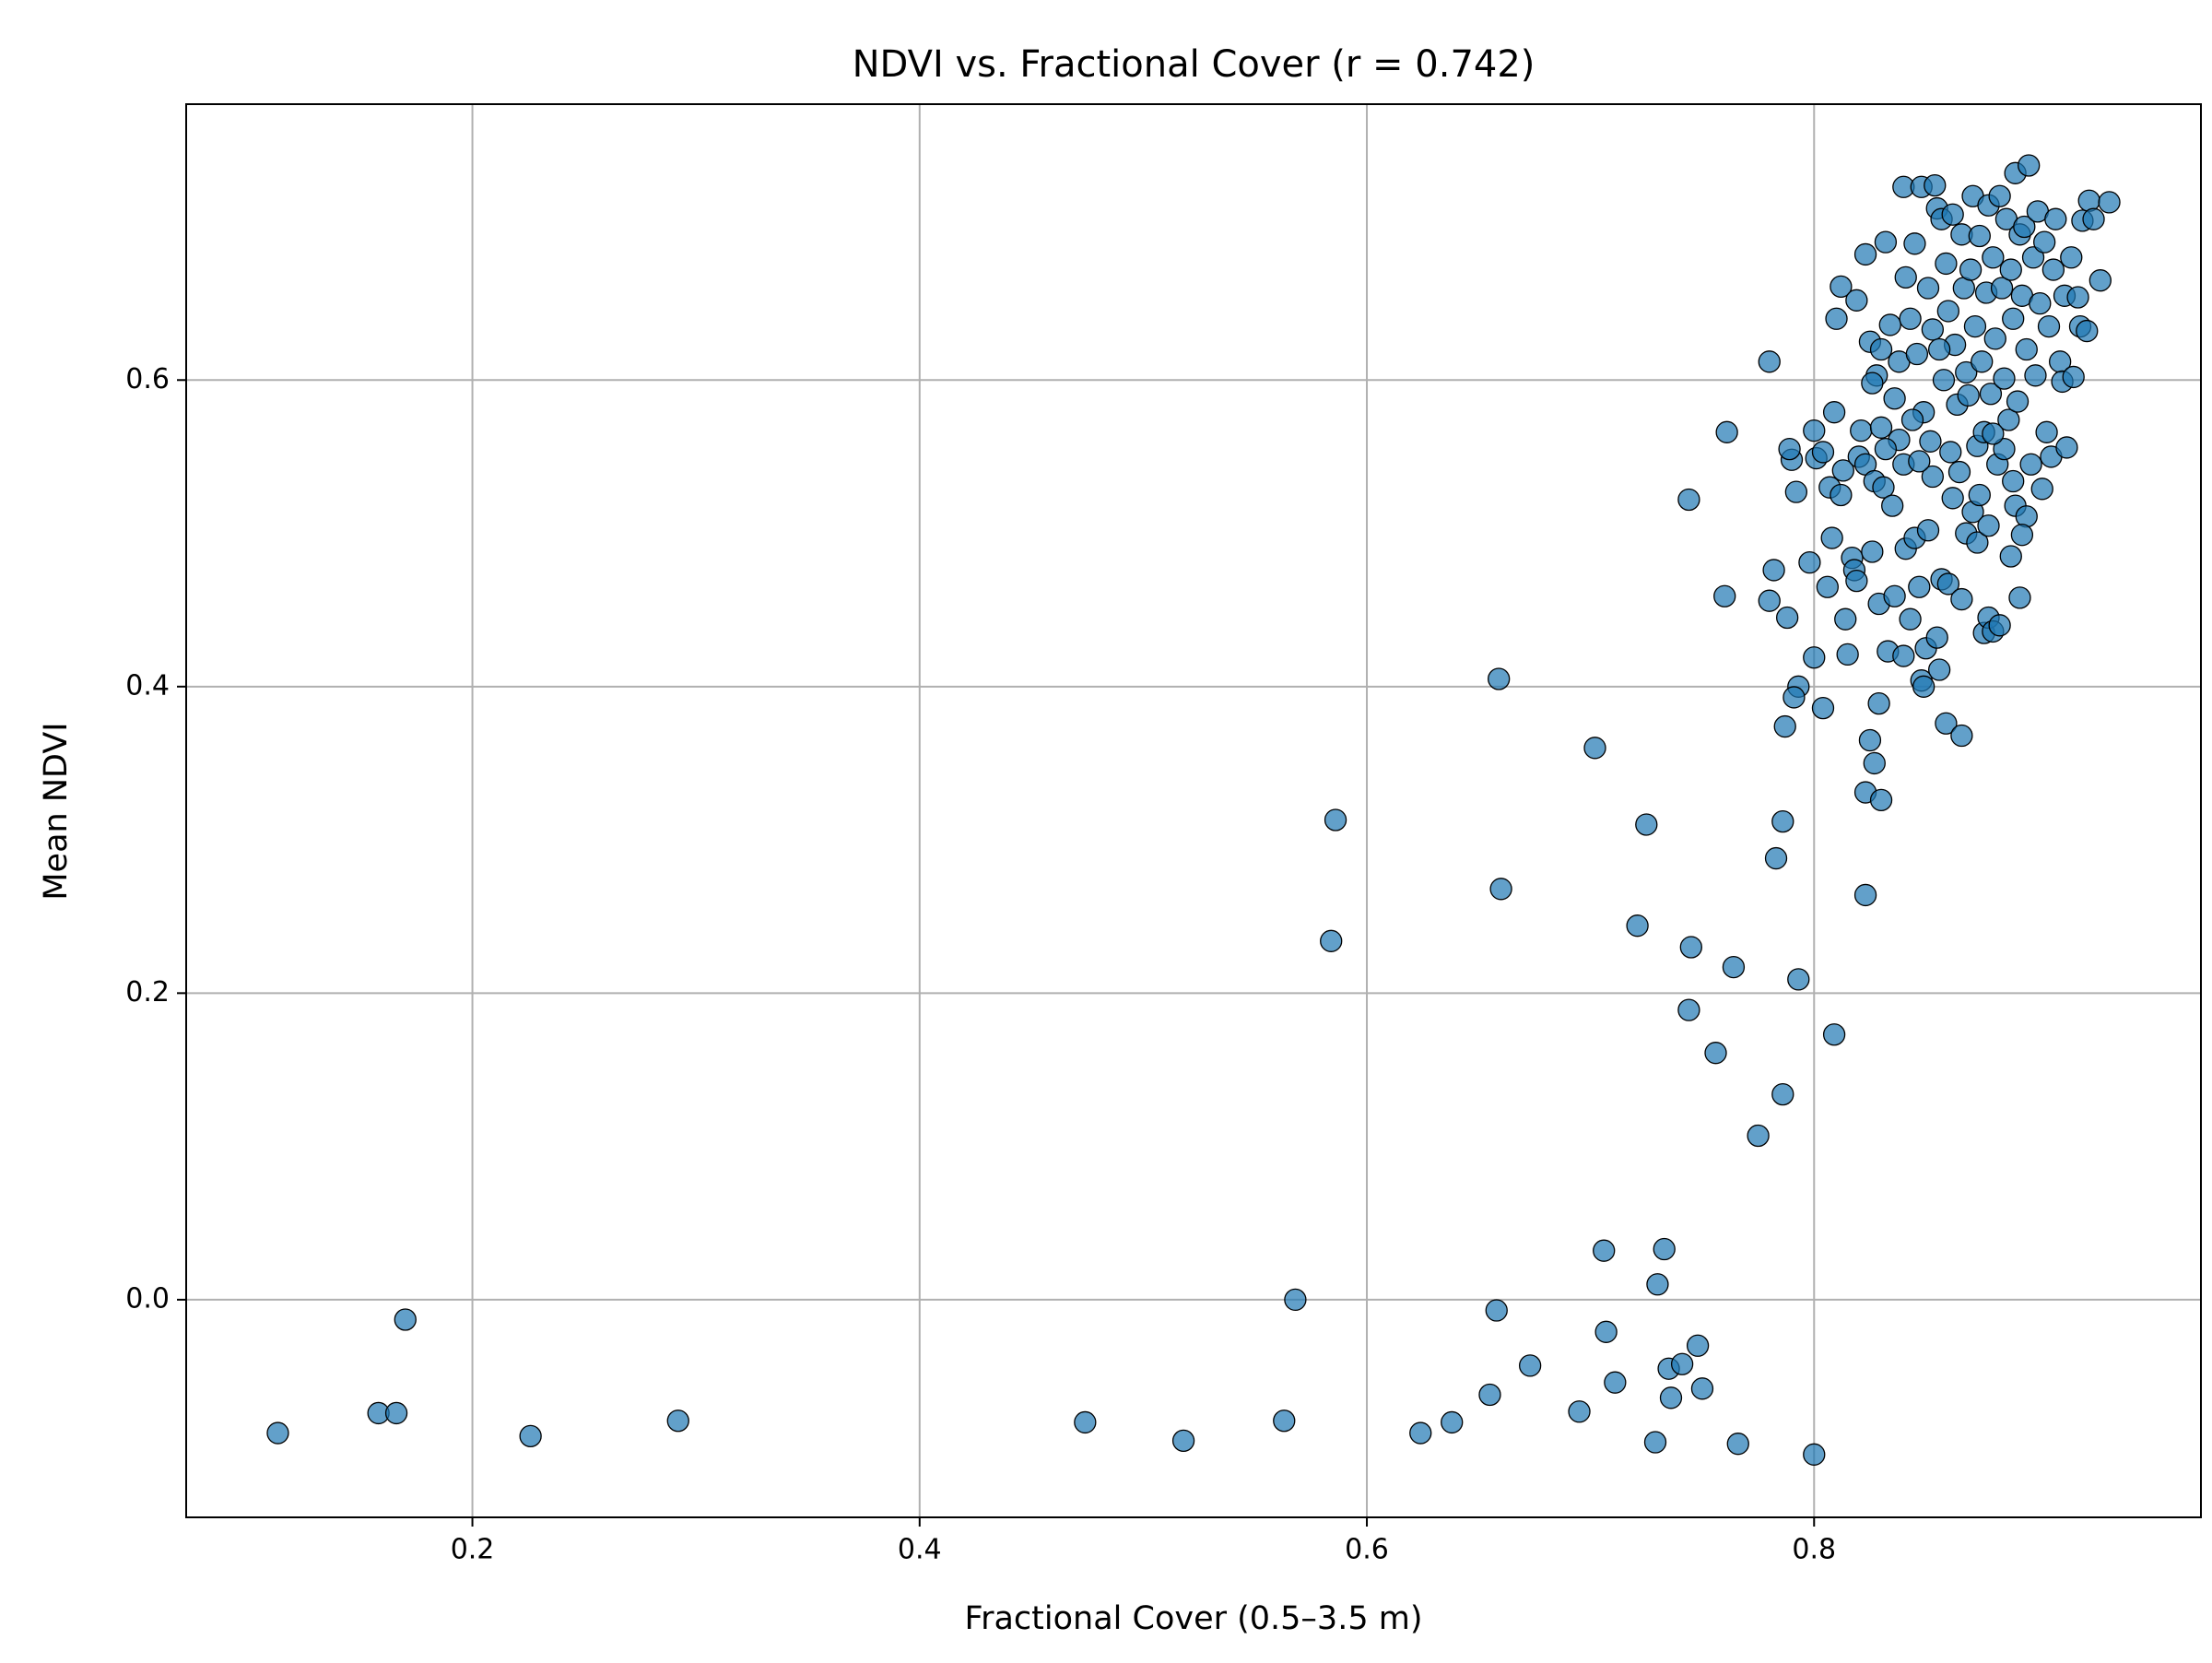 Image resolution: width=2212 pixels, height=1663 pixels. Describe the element at coordinates (1367, 1550) in the screenshot. I see `x-tick-label: 0.6` at that location.